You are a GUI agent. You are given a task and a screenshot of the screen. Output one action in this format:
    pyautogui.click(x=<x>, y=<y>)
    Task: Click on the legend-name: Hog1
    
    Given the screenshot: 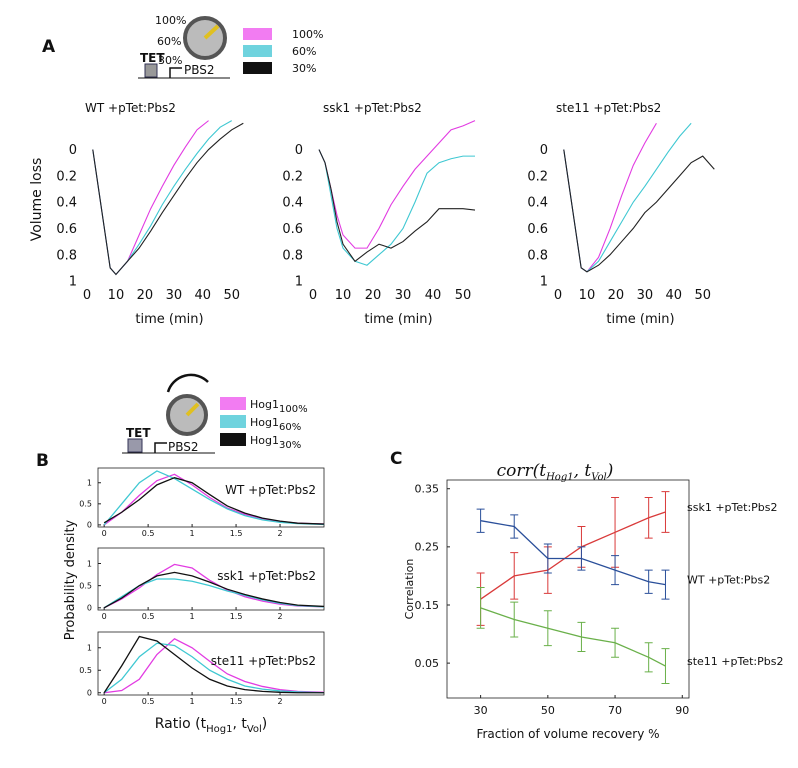 What is the action you would take?
    pyautogui.click(x=264, y=422)
    